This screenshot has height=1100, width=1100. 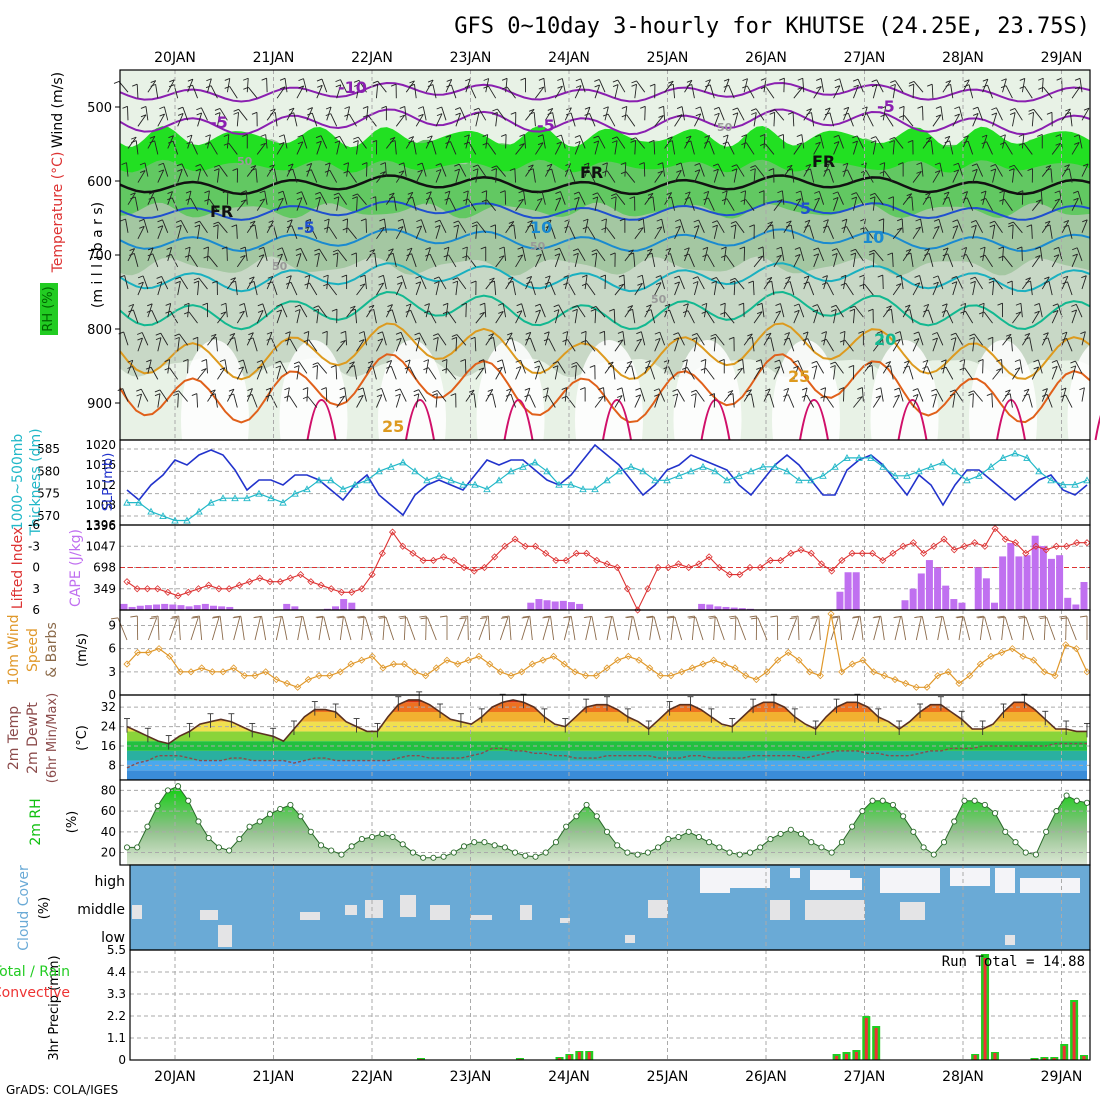 I want to click on cape-bar, so click(x=580, y=606).